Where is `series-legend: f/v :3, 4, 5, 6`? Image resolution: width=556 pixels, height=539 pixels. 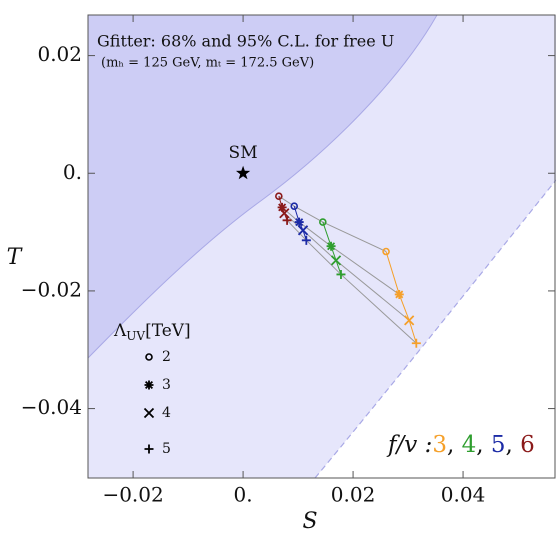
series-legend: f/v :3, 4, 5, 6 is located at coordinates (460, 445).